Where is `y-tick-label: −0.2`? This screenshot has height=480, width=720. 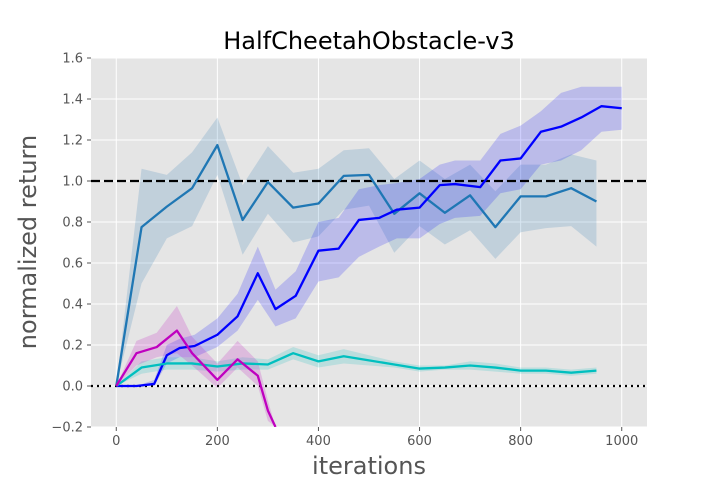 y-tick-label: −0.2 is located at coordinates (67, 428).